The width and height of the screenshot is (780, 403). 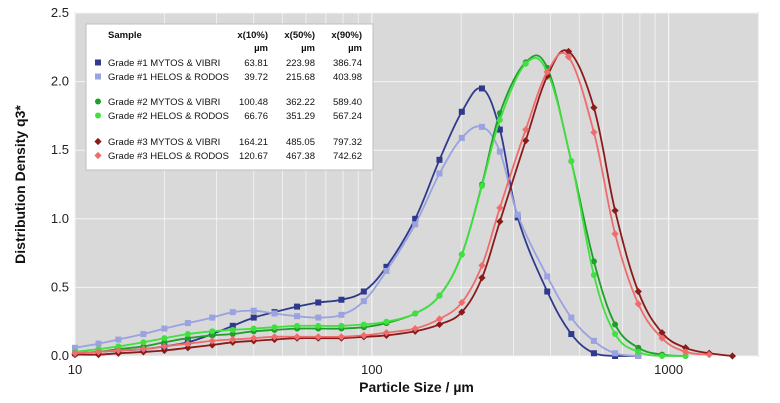 I want to click on legend-entry-name: Grade #2 MYTOS & VIBRI, so click(x=164, y=102).